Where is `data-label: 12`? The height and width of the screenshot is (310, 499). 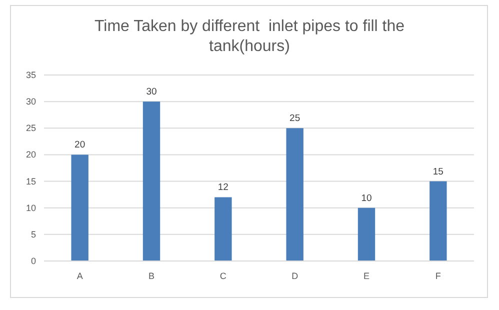
data-label: 12 is located at coordinates (223, 188).